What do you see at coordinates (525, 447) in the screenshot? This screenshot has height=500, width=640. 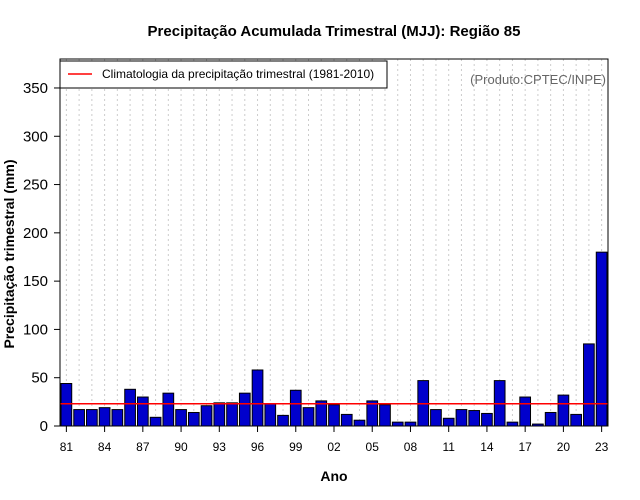 I see `x-tick-label: 17` at bounding box center [525, 447].